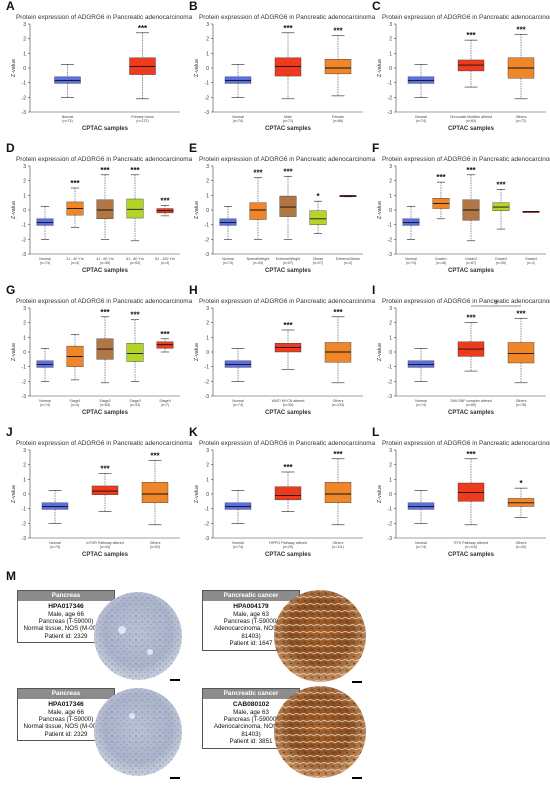 This screenshot has width=550, height=789. What do you see at coordinates (376, 432) in the screenshot?
I see `panel-letter: L` at bounding box center [376, 432].